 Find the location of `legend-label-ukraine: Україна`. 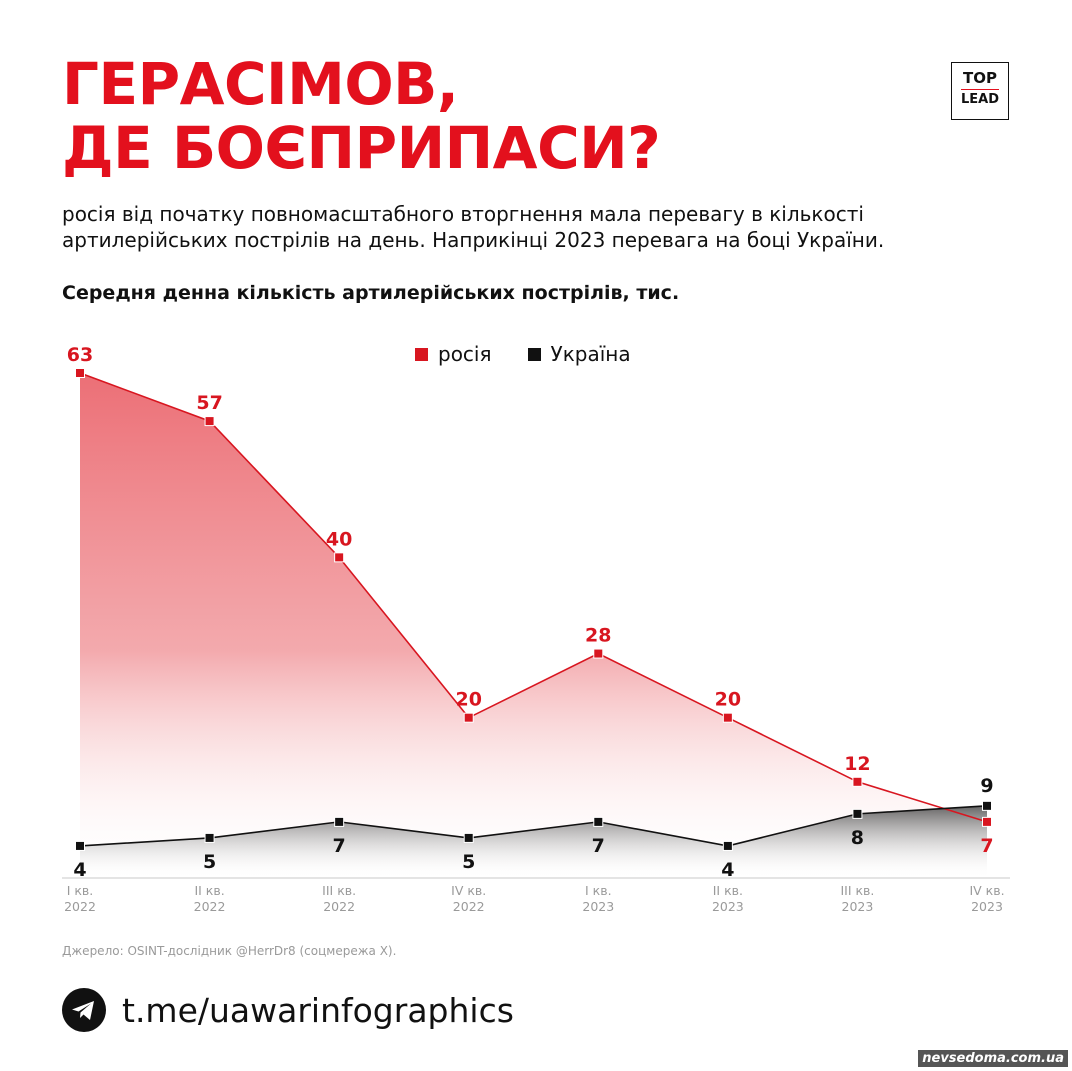

legend-label-ukraine: Україна is located at coordinates (590, 354).